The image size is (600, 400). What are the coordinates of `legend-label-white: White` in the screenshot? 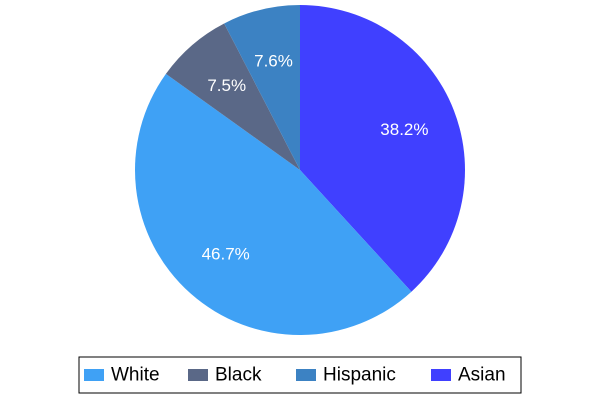 It's located at (135, 375).